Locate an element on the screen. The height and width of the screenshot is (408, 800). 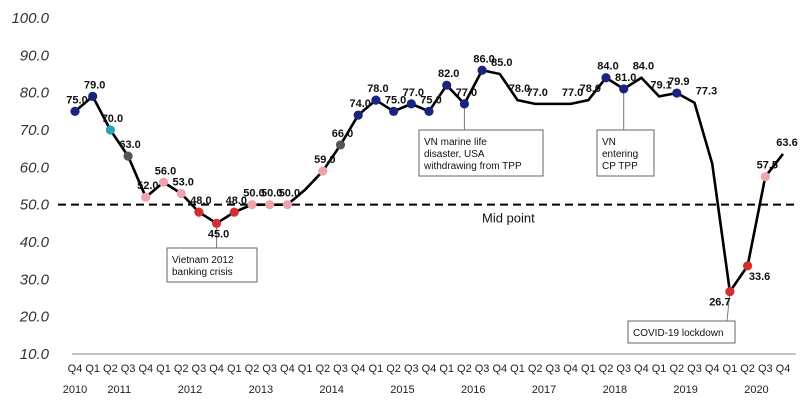
data-label: 79.9 is located at coordinates (678, 82).